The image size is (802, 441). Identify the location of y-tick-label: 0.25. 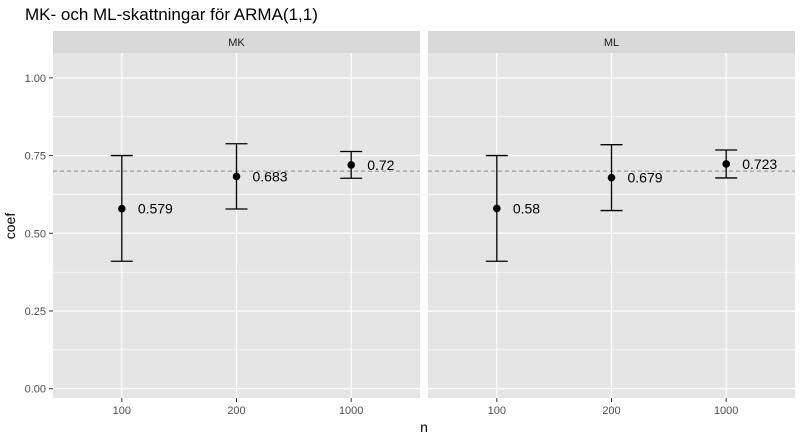
(35, 312).